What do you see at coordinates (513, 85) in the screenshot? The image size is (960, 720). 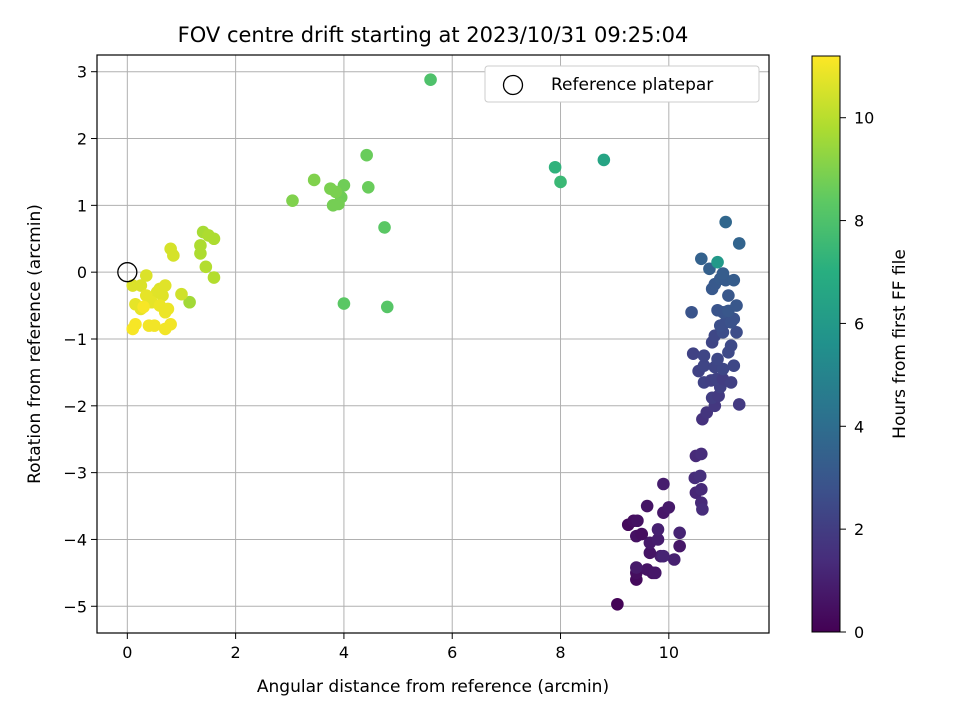 I see `legend-marker` at bounding box center [513, 85].